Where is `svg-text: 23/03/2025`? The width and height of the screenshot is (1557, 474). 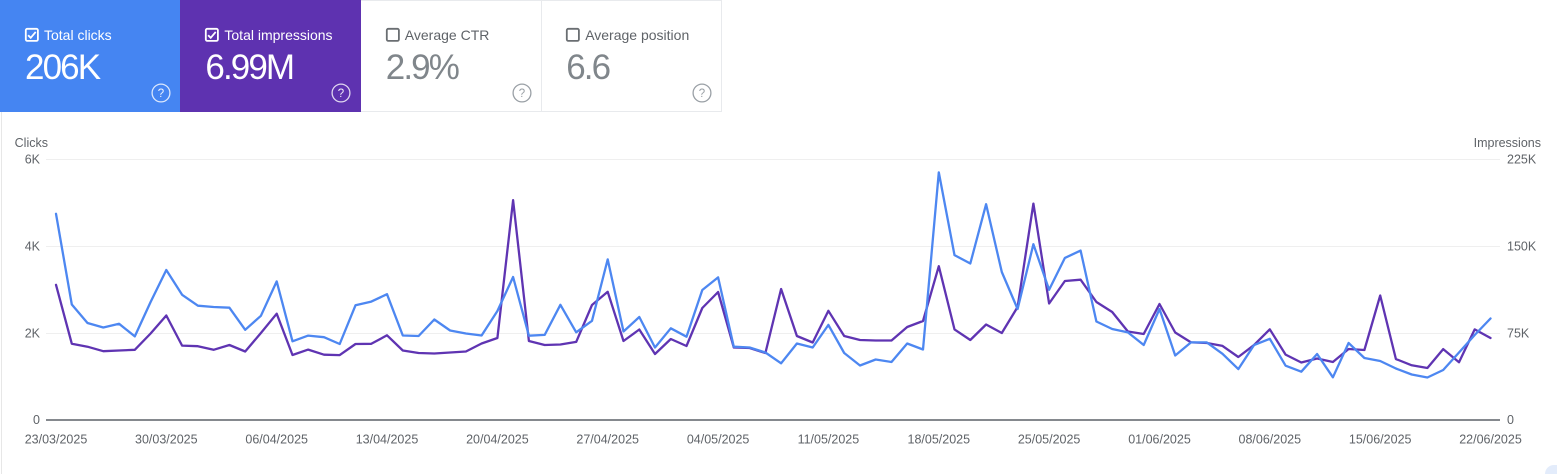
svg-text: 23/03/2025 is located at coordinates (56, 440).